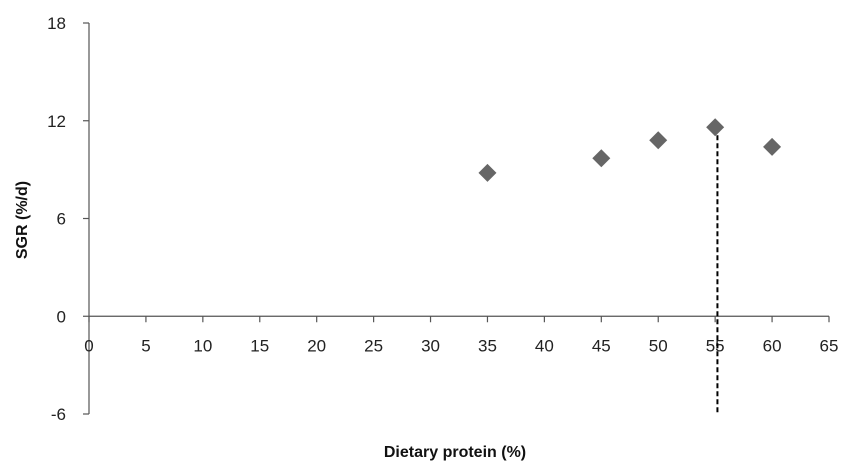 Image resolution: width=843 pixels, height=464 pixels. What do you see at coordinates (630, 150) in the screenshot?
I see `data-points` at bounding box center [630, 150].